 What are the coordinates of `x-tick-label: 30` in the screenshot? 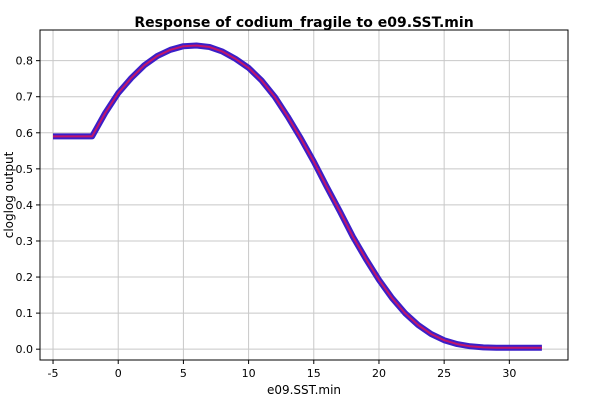 It's located at (509, 373).